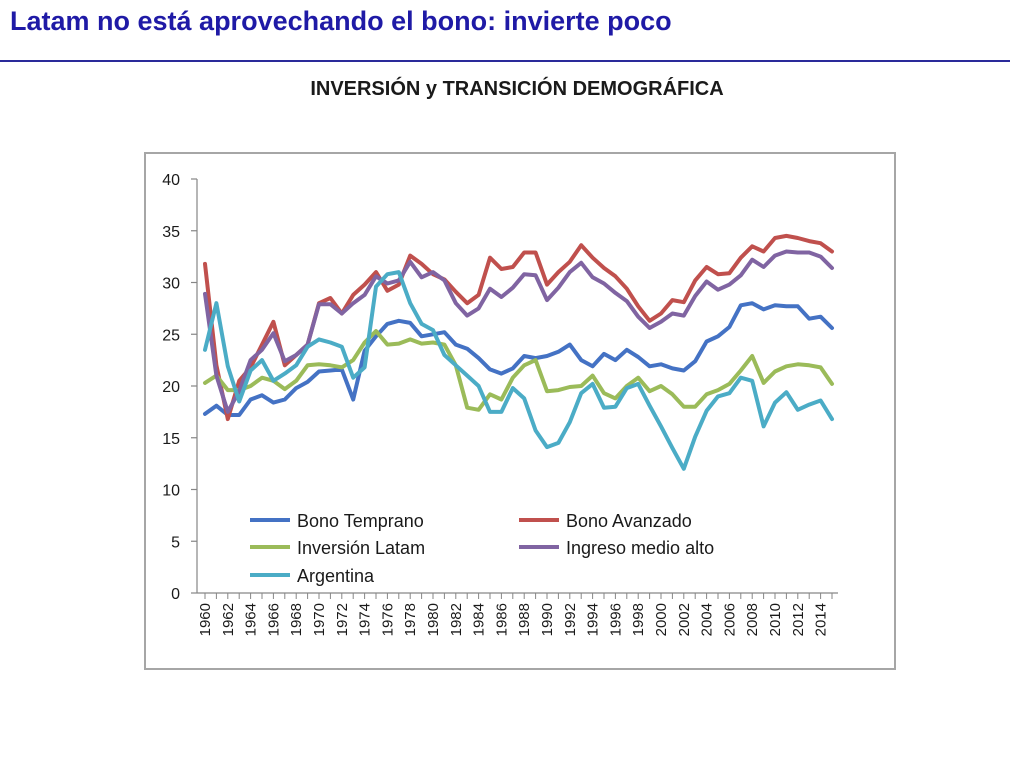 This screenshot has height=768, width=1024. Describe the element at coordinates (205, 619) in the screenshot. I see `x-tick-label: 1960` at that location.